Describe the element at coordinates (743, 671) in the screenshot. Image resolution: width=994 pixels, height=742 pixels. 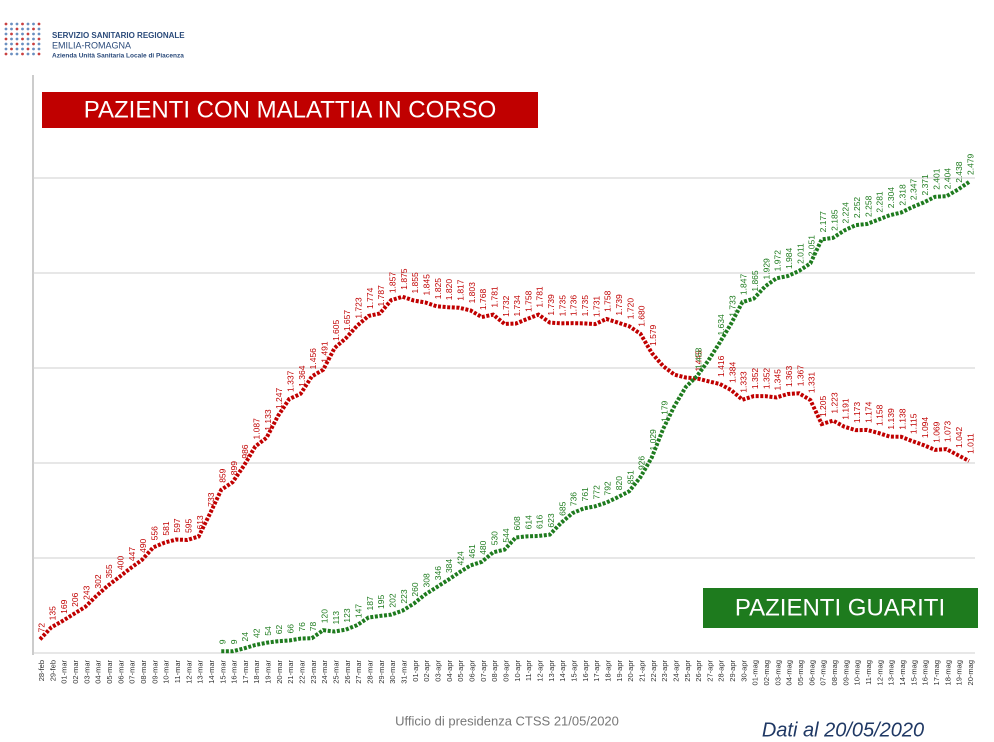
I see `x-tick-label: 30-apr` at that location.